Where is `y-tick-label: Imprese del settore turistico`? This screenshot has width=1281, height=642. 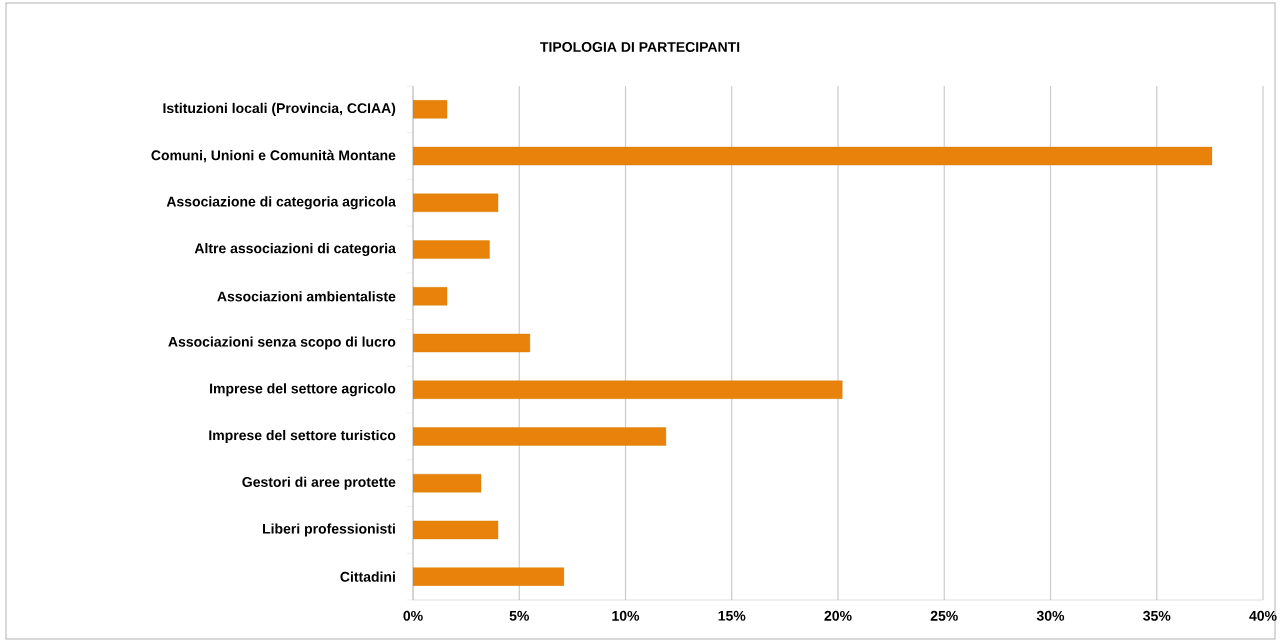 y-tick-label: Imprese del settore turistico is located at coordinates (302, 436).